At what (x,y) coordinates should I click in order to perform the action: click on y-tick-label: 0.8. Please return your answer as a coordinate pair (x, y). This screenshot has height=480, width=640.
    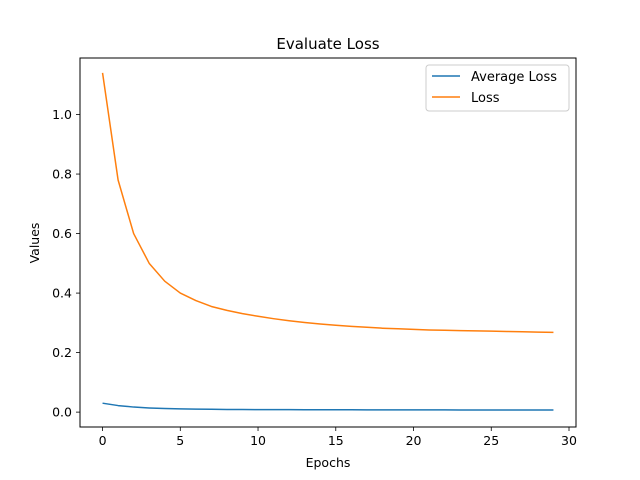
    Looking at the image, I should click on (62, 174).